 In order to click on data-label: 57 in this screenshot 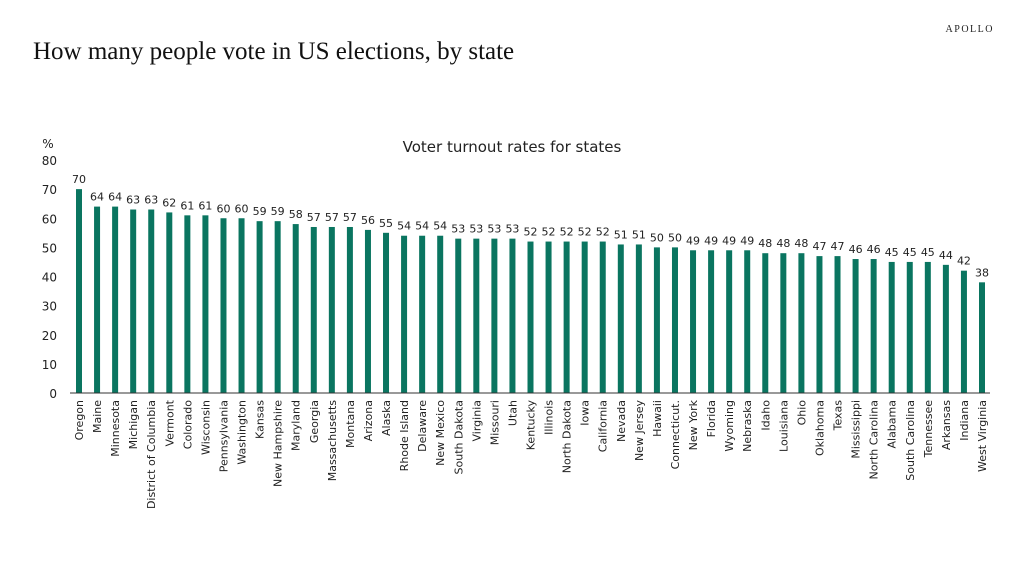, I will do `click(332, 217)`.